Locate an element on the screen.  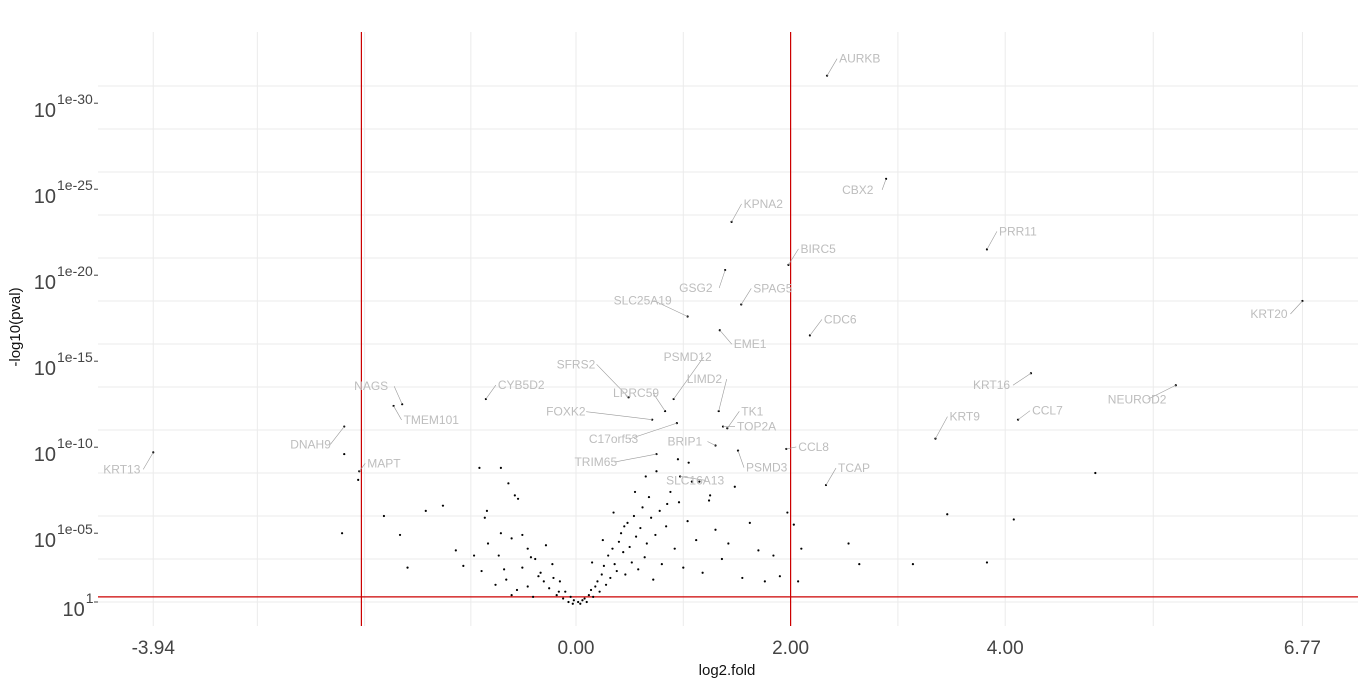
gene-label: TOP2A is located at coordinates (756, 427).